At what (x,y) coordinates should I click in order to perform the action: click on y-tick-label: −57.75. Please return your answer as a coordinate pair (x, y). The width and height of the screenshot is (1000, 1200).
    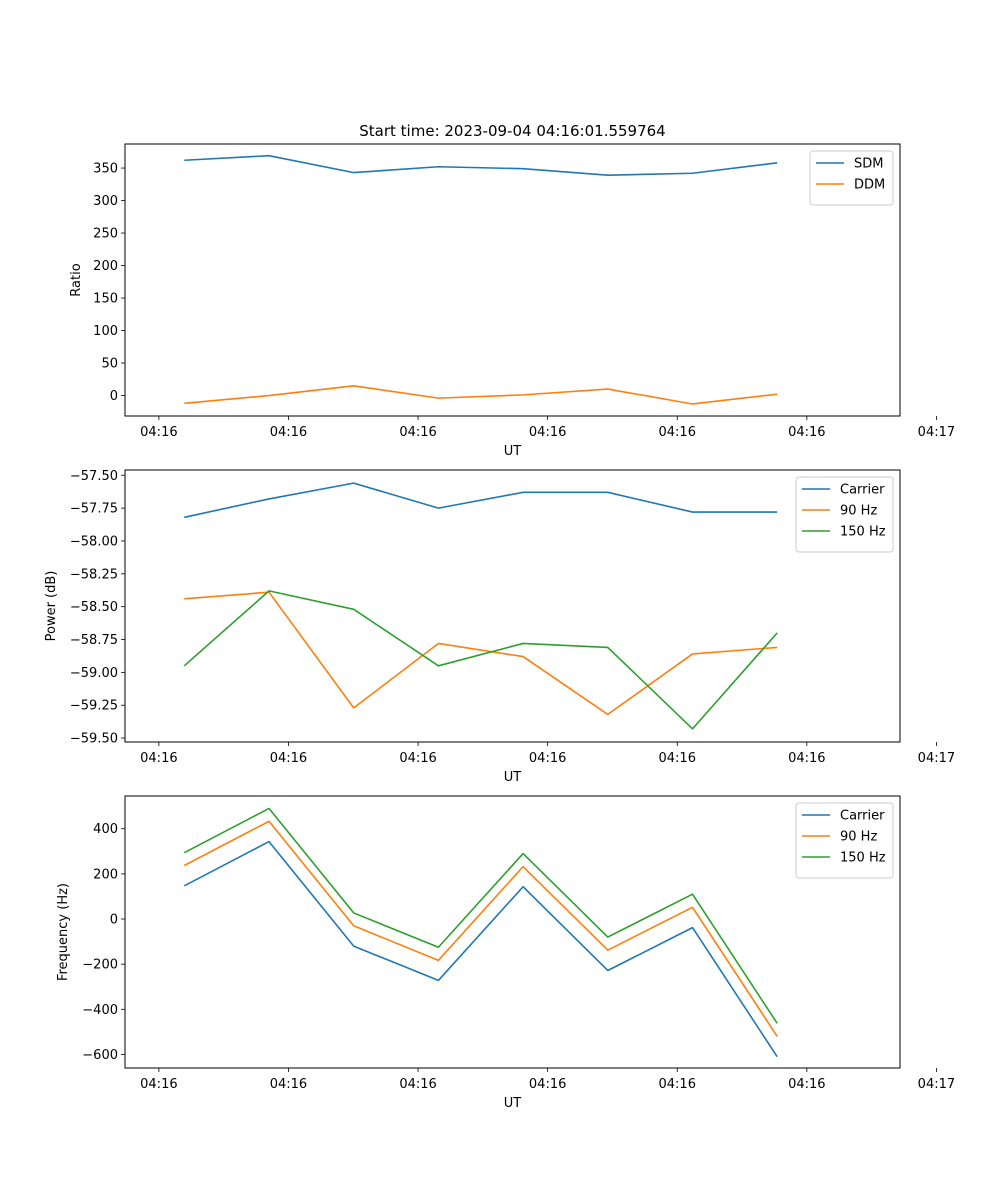
    Looking at the image, I should click on (94, 509).